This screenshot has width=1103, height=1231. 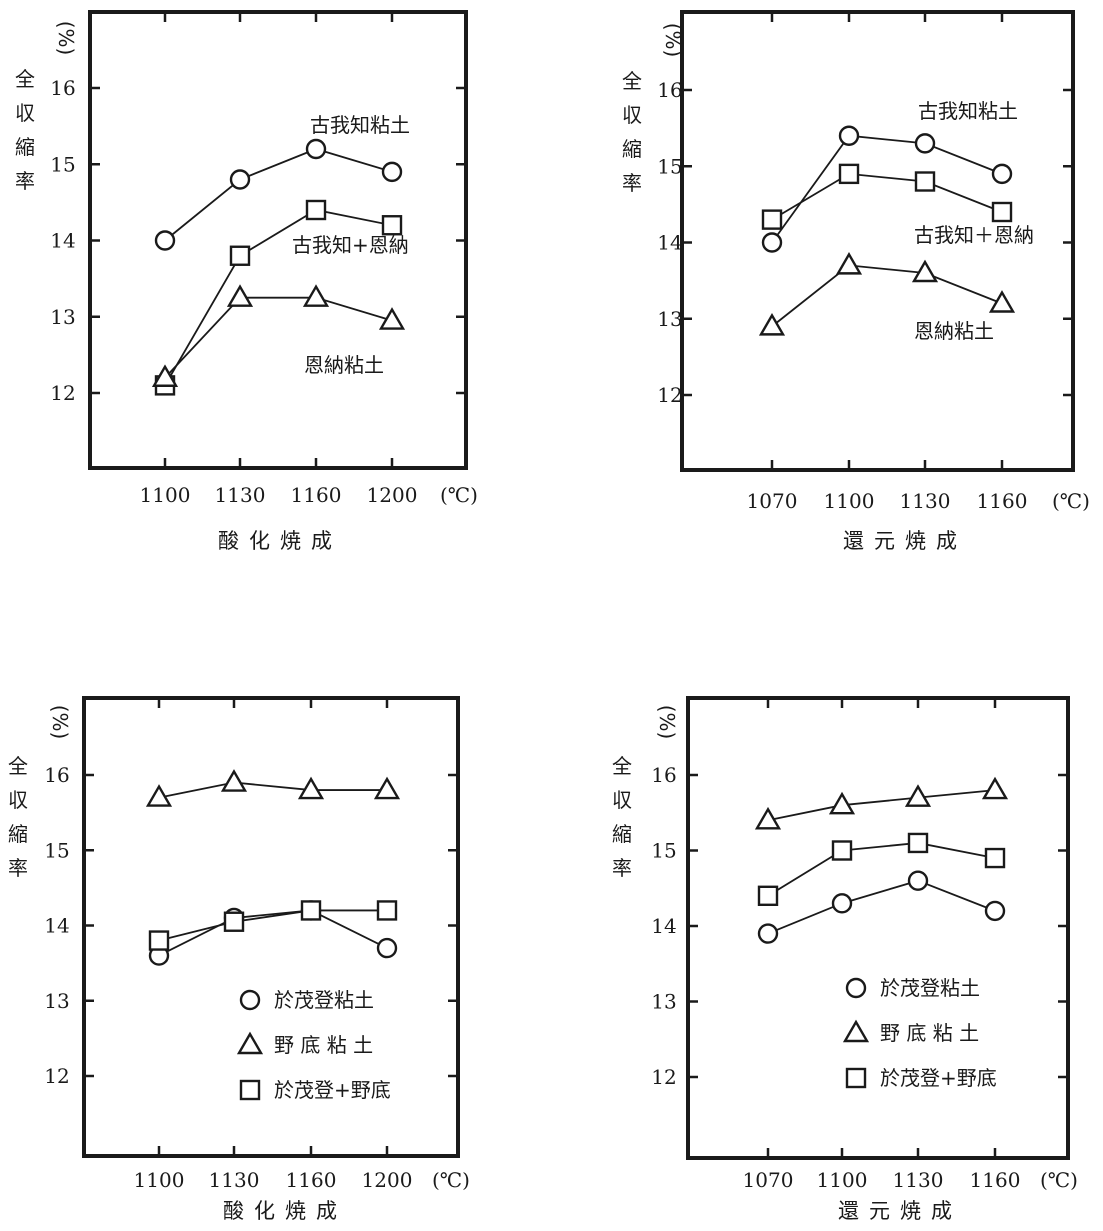 What do you see at coordinates (663, 926) in the screenshot?
I see `y-tick-label: 14` at bounding box center [663, 926].